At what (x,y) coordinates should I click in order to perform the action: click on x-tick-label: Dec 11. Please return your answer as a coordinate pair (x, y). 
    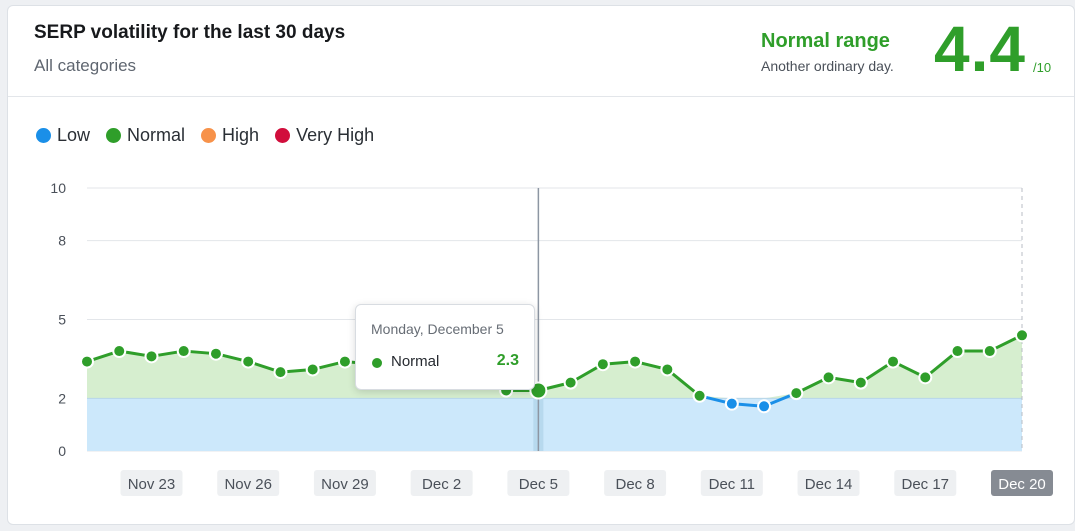
    Looking at the image, I should click on (732, 484).